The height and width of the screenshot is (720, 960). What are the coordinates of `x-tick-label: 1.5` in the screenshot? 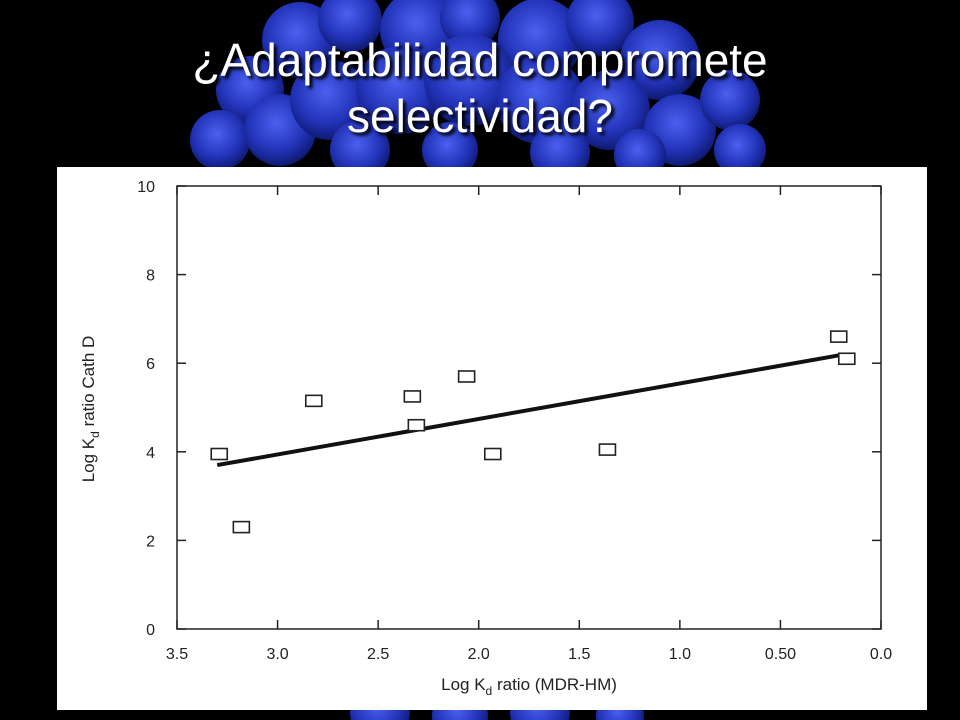 It's located at (579, 654).